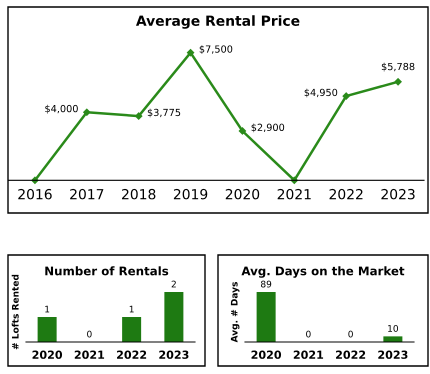 The width and height of the screenshot is (430, 374). I want to click on data-label: $4,000, so click(61, 109).